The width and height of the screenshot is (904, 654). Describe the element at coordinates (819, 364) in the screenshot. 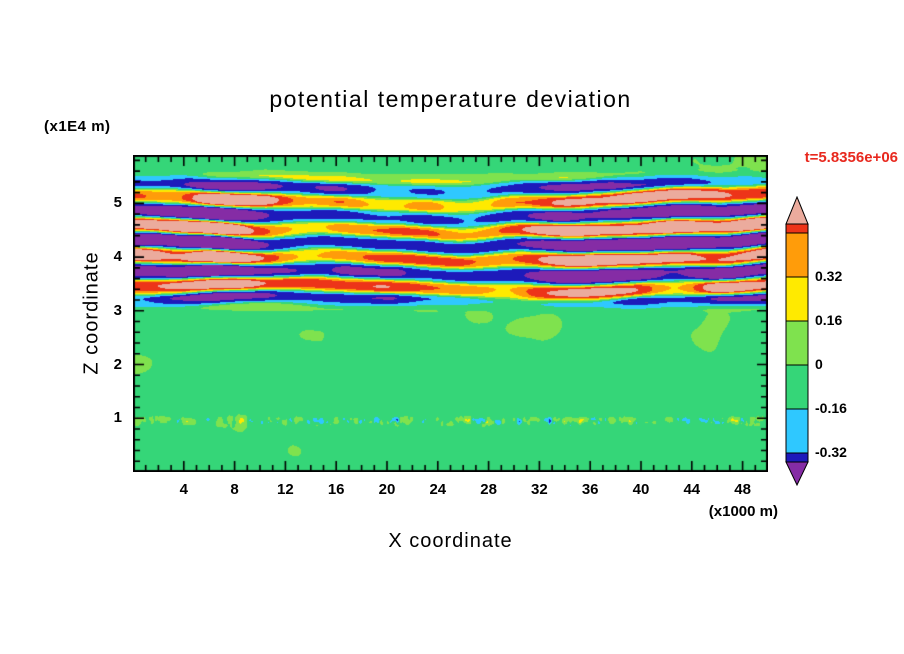

I see `colorbar-label: 0` at that location.